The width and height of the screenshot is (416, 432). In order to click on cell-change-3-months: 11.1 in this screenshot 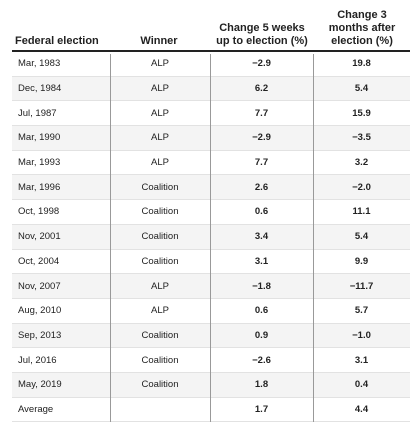, I will do `click(361, 212)`.